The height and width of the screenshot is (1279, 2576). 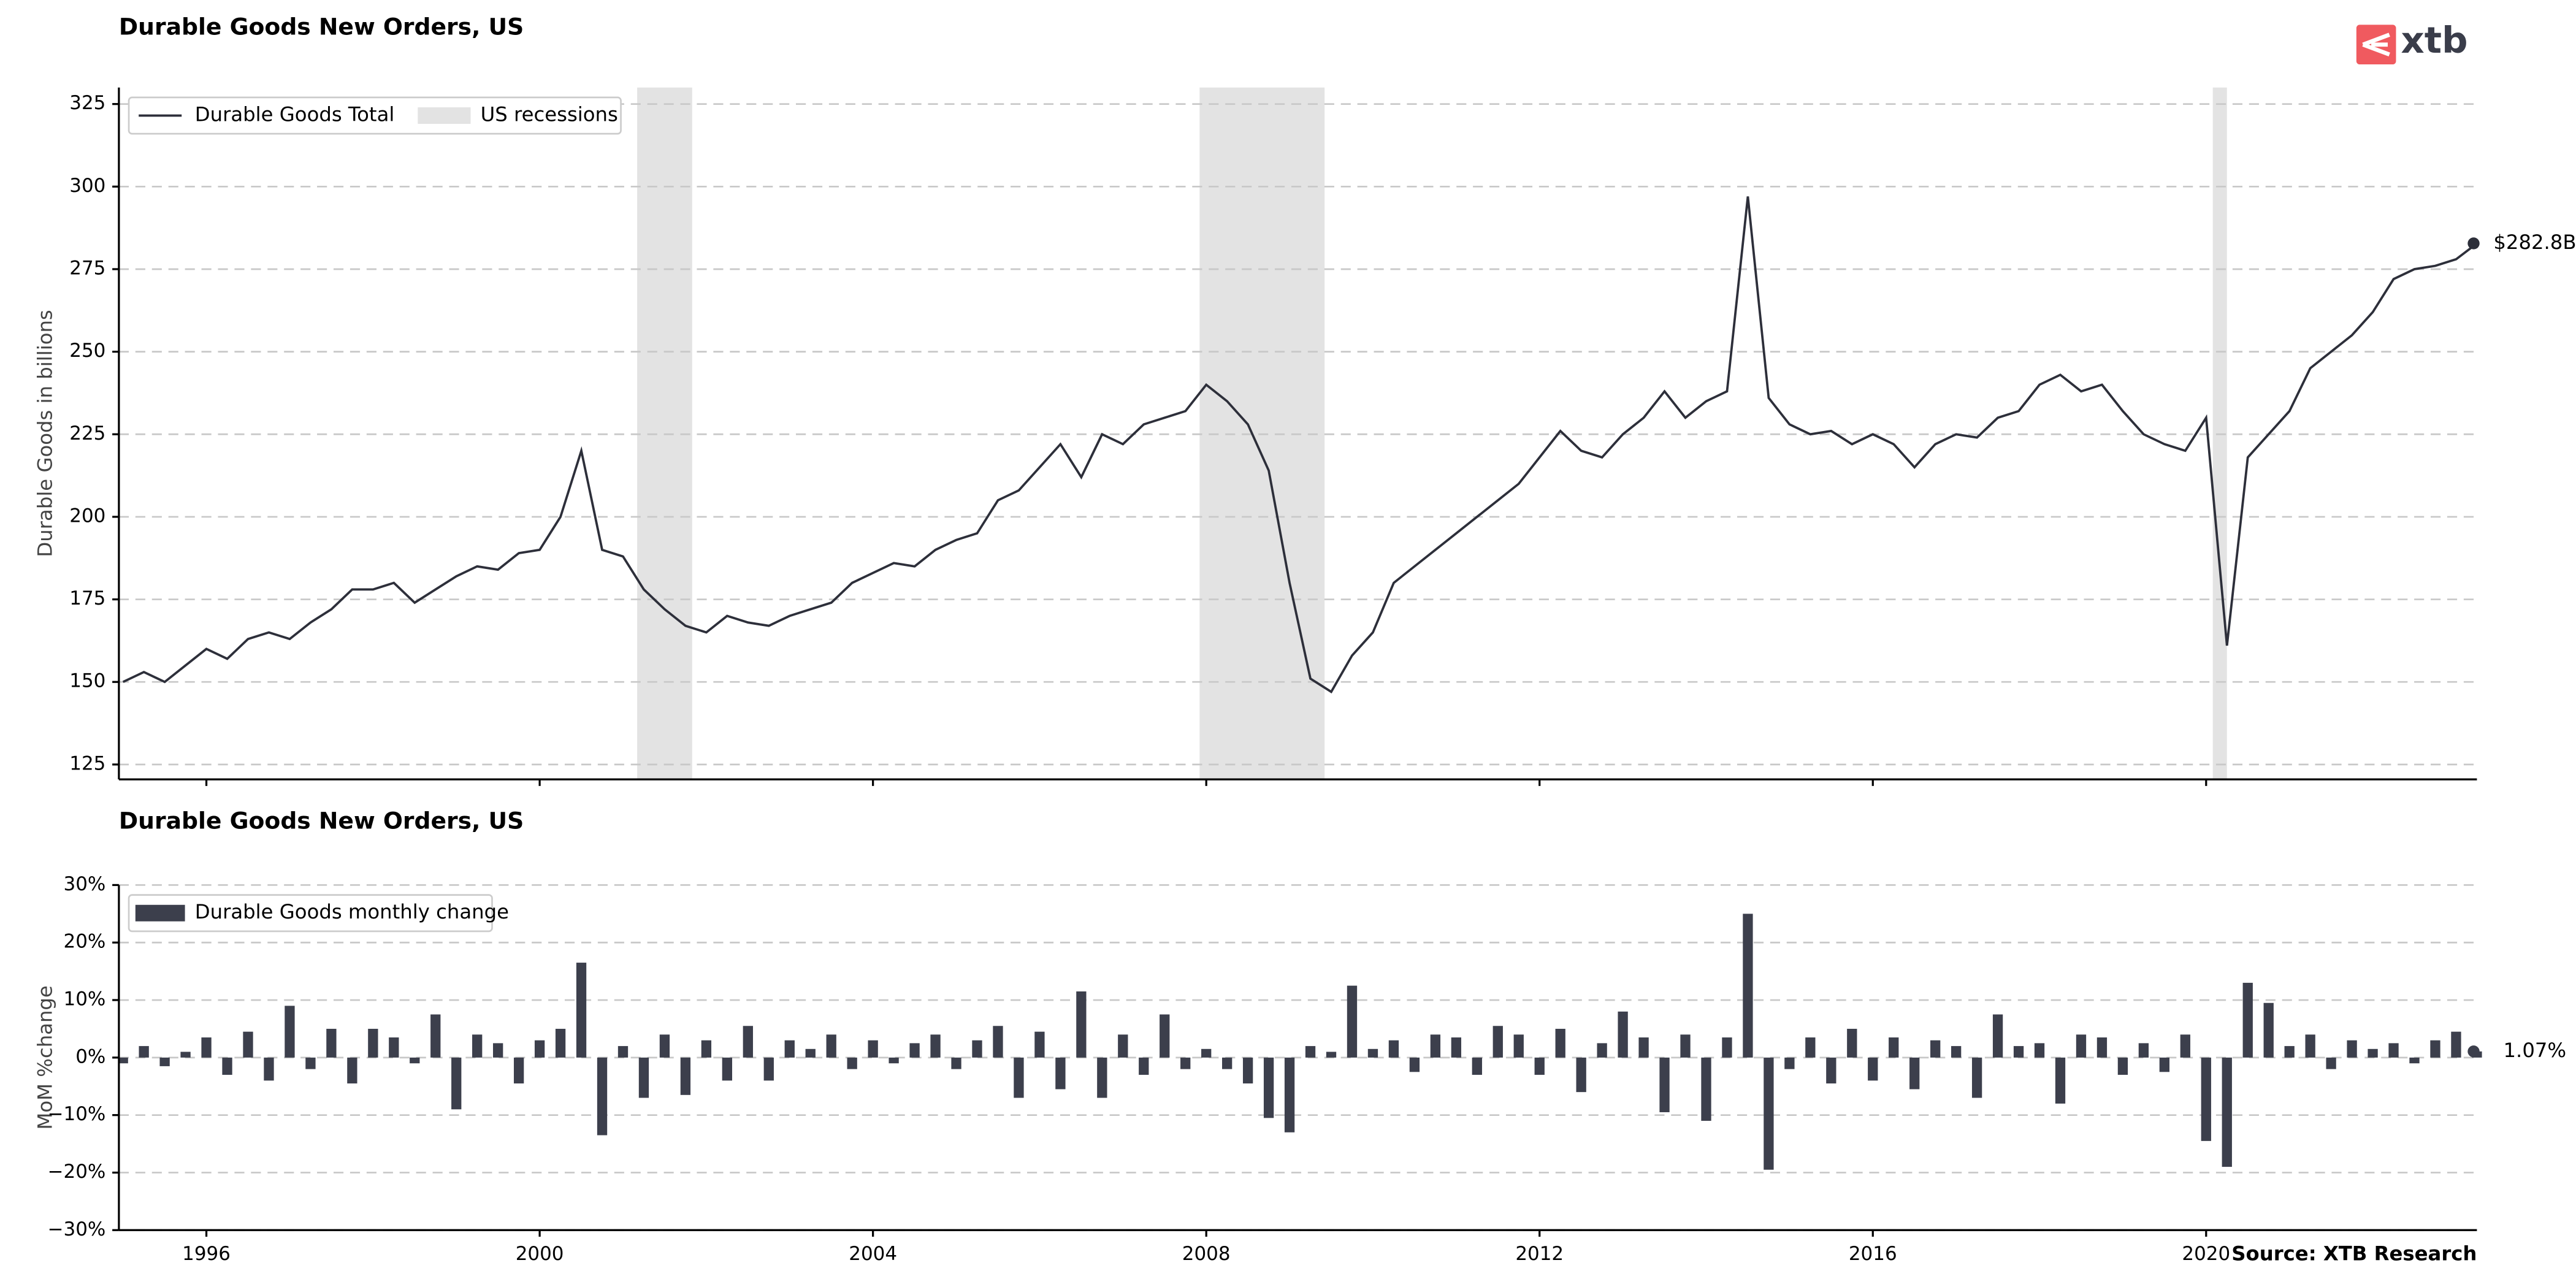 I want to click on last-value-label: $282.8B, so click(x=2534, y=242).